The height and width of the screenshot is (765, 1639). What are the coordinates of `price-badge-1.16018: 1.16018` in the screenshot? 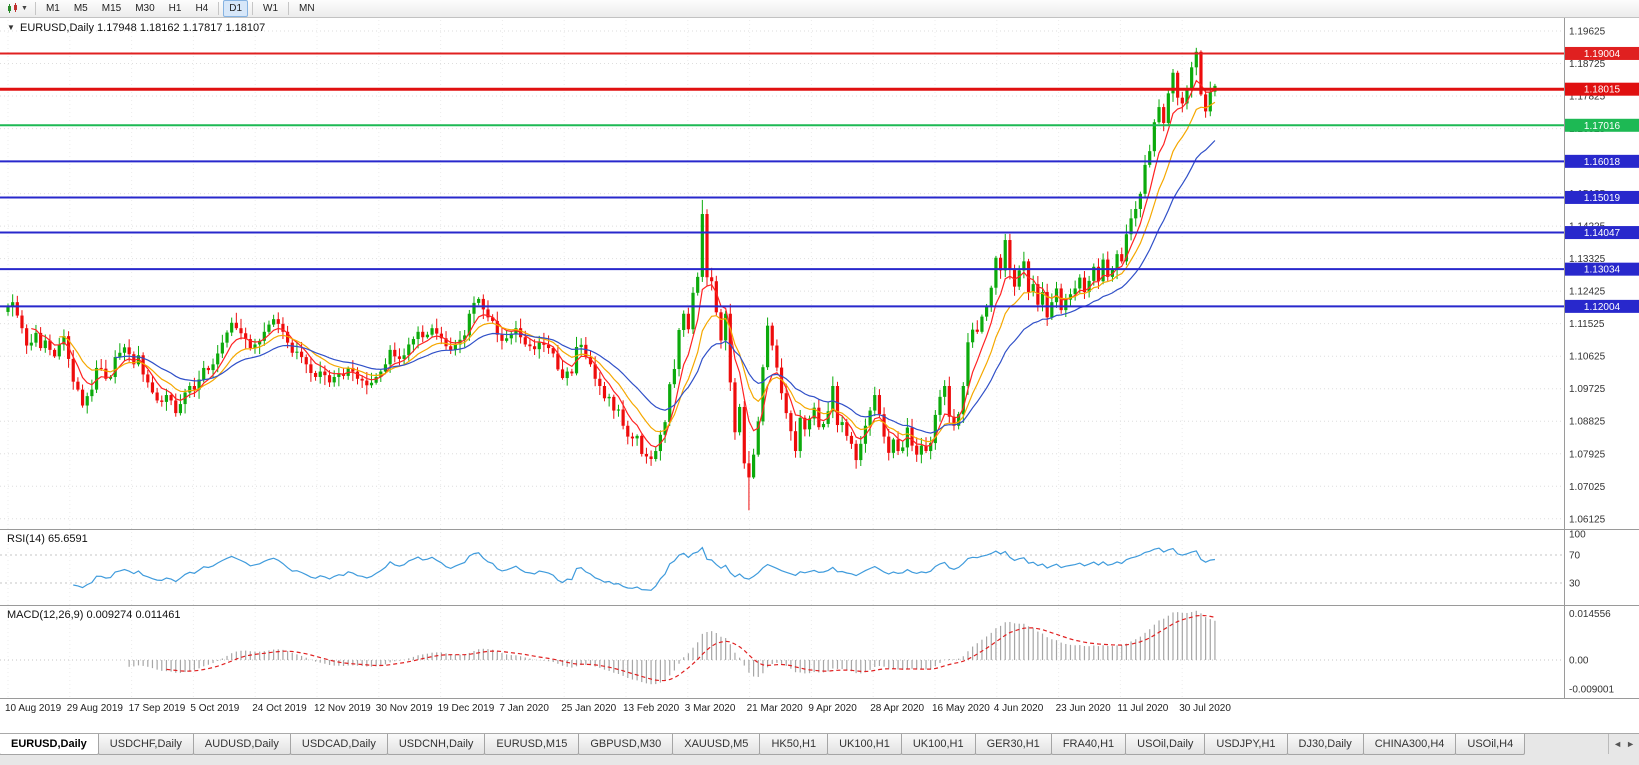 It's located at (1602, 161).